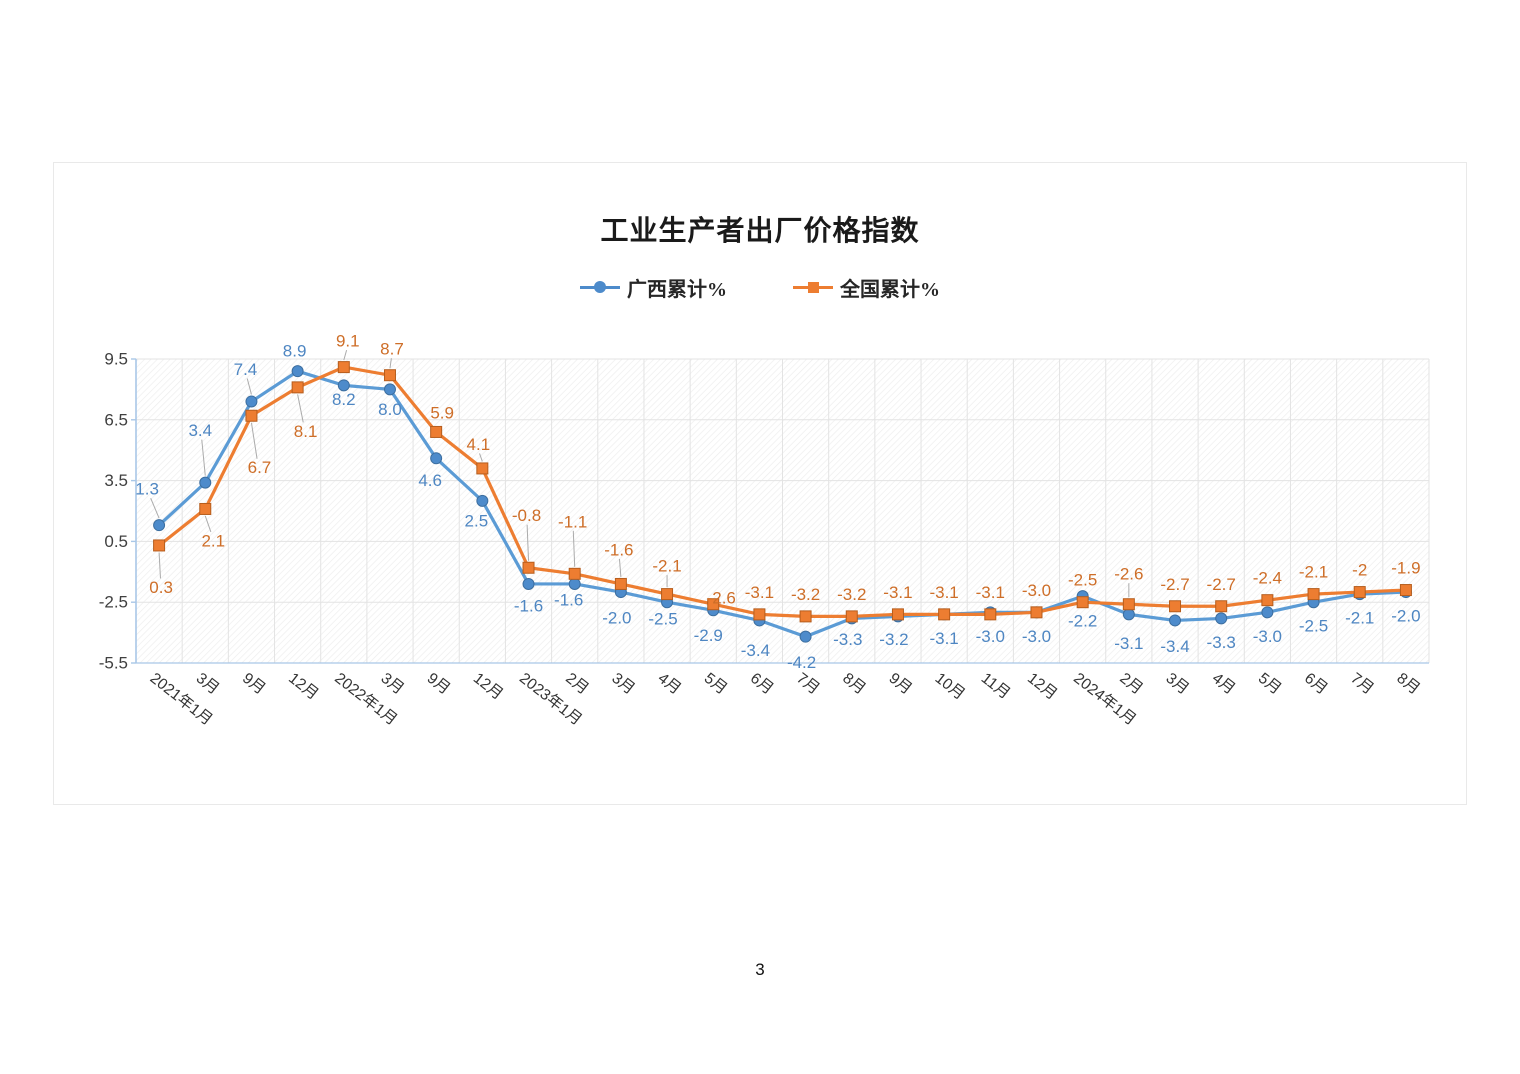  Describe the element at coordinates (116, 359) in the screenshot. I see `y-tick-label: 9.5` at that location.